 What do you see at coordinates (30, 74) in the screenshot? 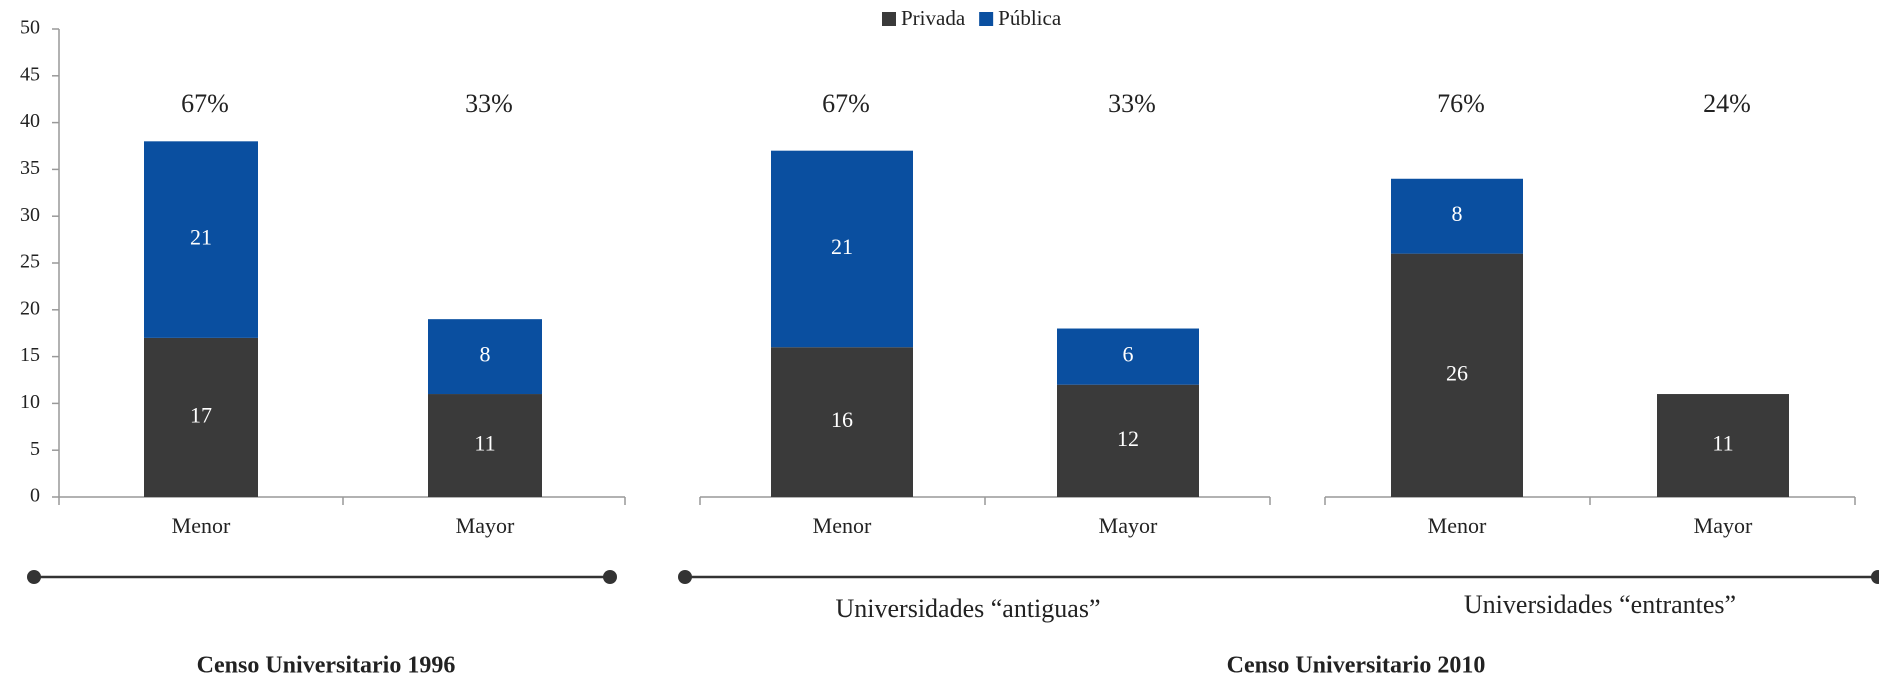
I see `y-tick-label: 45` at bounding box center [30, 74].